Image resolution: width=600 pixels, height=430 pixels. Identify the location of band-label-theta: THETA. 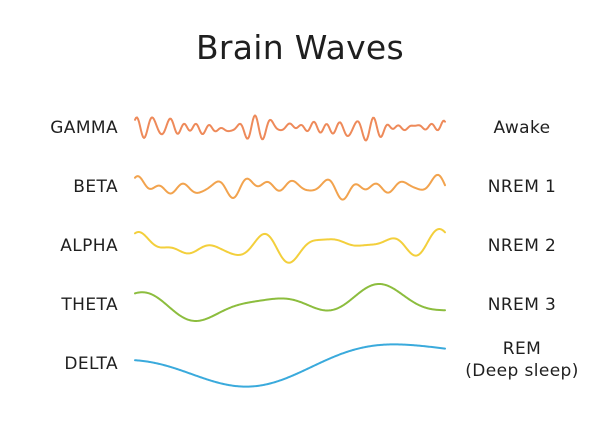
(89, 305).